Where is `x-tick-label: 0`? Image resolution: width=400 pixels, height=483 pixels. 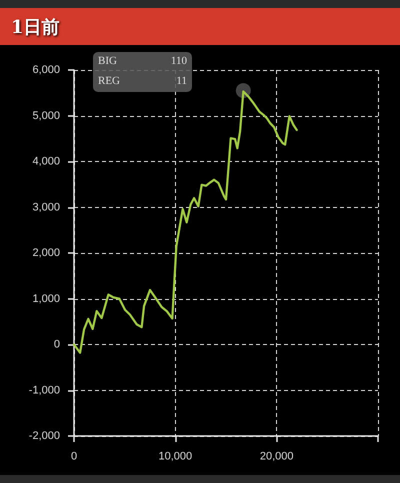
x-tick-label: 0 is located at coordinates (74, 456).